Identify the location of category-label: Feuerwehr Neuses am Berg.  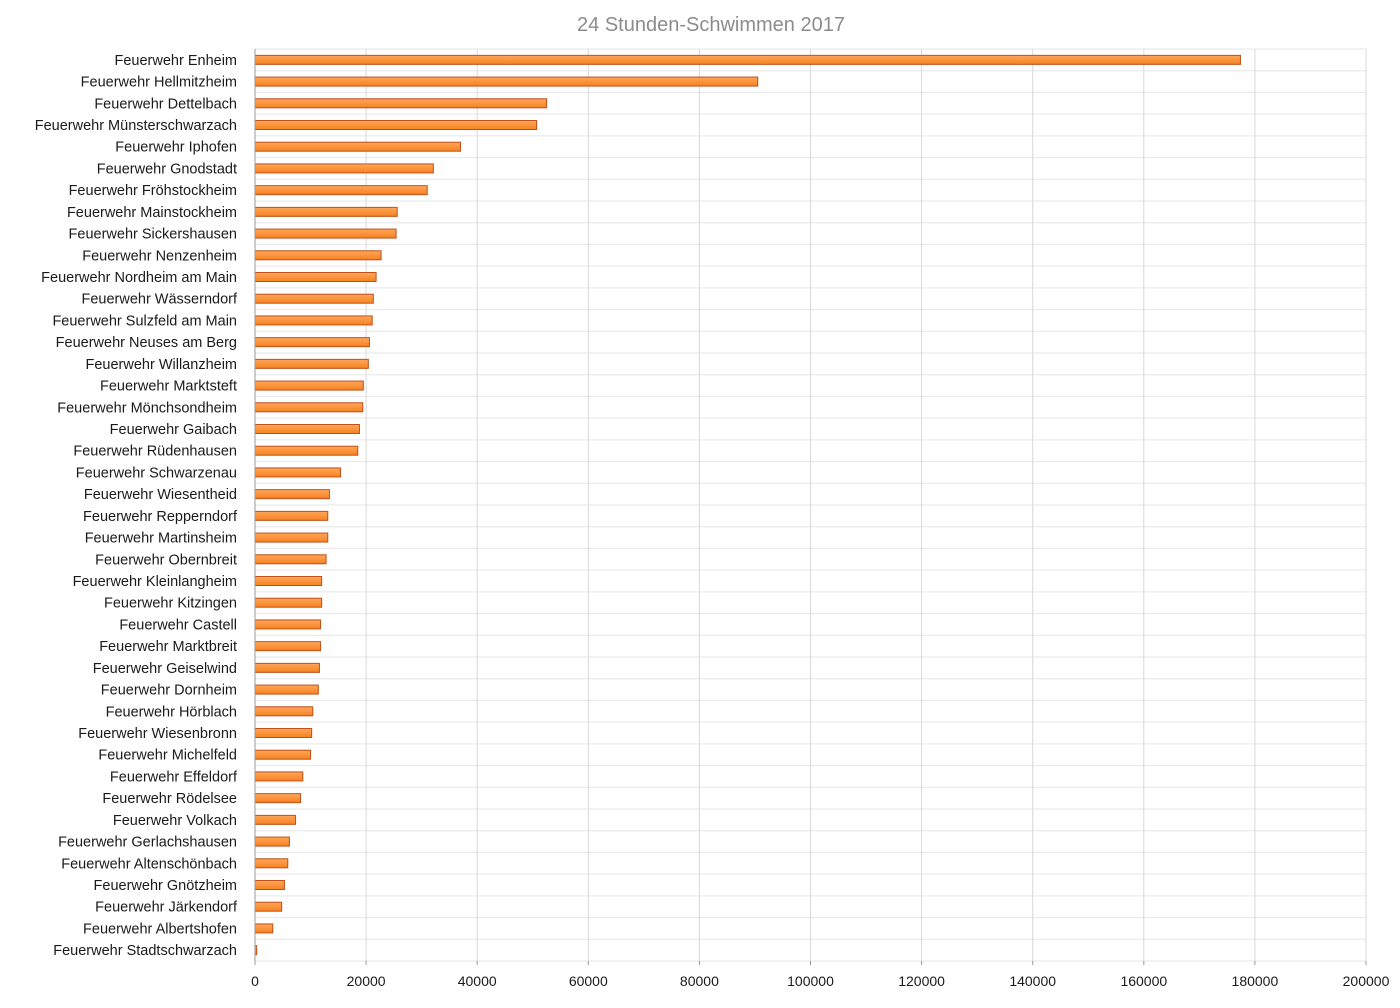
(146, 343).